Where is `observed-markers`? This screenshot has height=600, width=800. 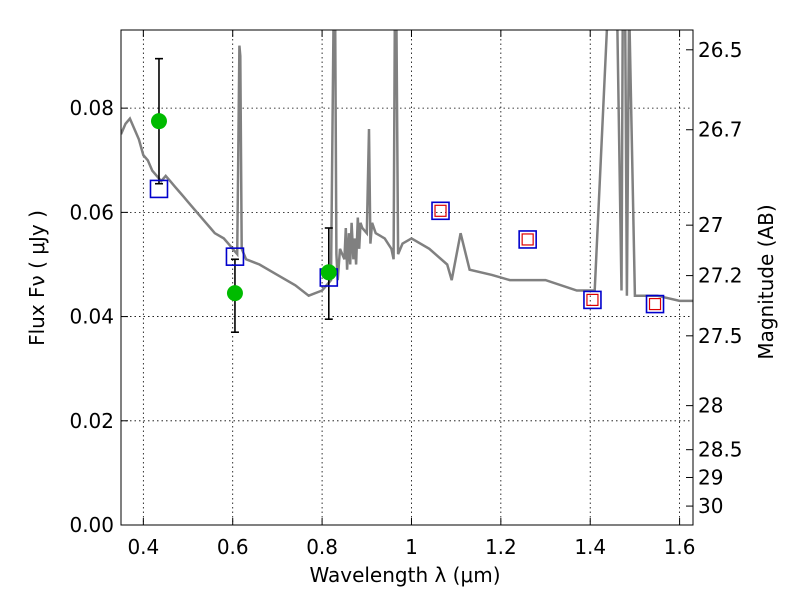
observed-markers is located at coordinates (243, 207).